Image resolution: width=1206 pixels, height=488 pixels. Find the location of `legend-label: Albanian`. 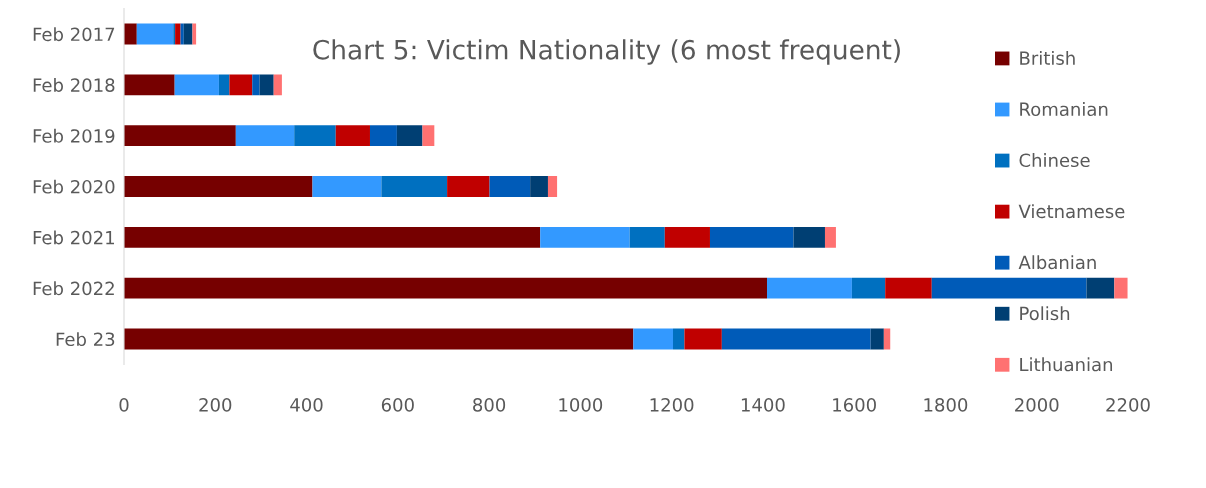

legend-label: Albanian is located at coordinates (1057, 262).